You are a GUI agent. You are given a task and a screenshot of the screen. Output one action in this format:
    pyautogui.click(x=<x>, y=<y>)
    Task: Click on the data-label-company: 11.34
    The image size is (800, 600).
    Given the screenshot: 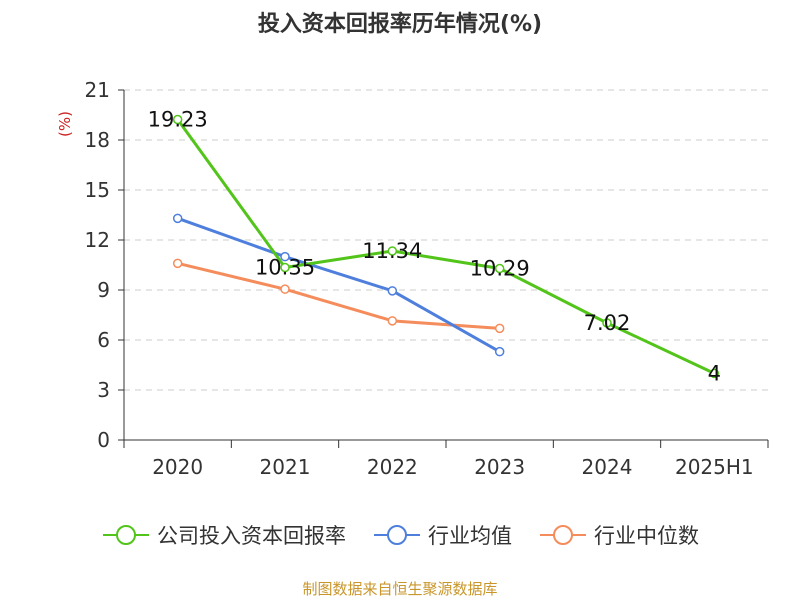 What is the action you would take?
    pyautogui.click(x=392, y=251)
    